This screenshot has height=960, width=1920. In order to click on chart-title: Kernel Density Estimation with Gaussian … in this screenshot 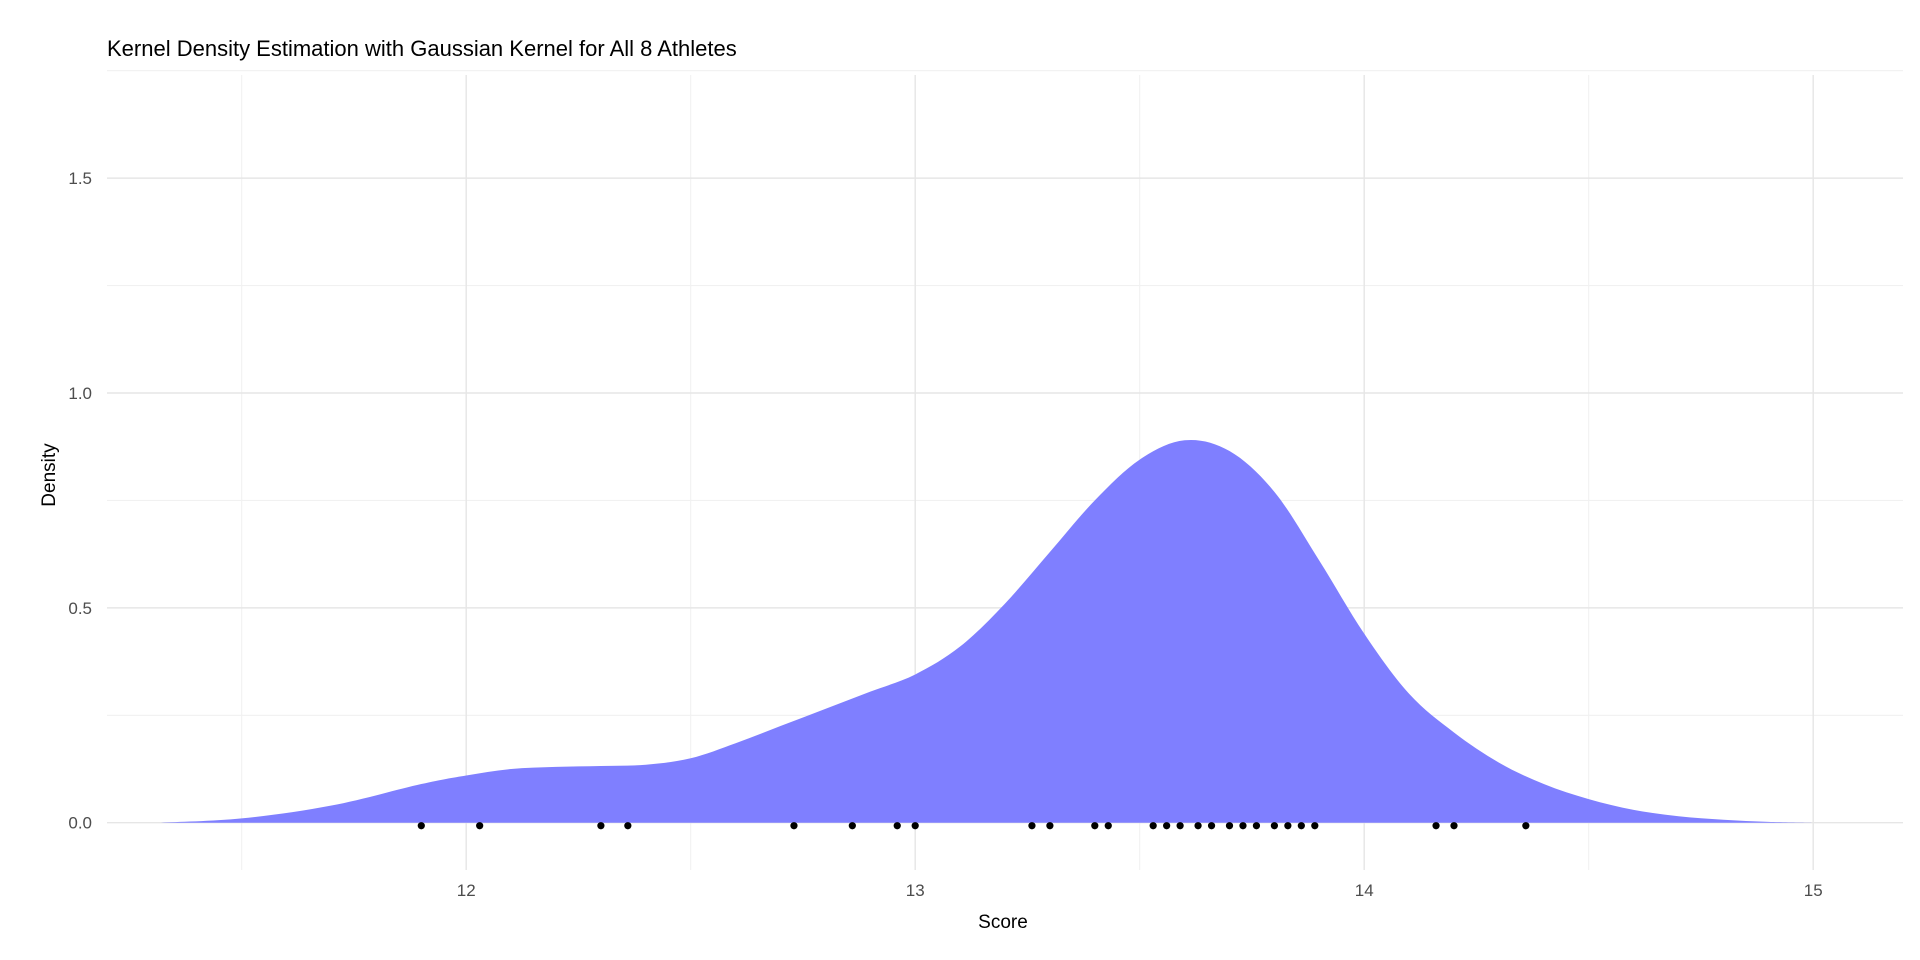, I will do `click(422, 48)`.